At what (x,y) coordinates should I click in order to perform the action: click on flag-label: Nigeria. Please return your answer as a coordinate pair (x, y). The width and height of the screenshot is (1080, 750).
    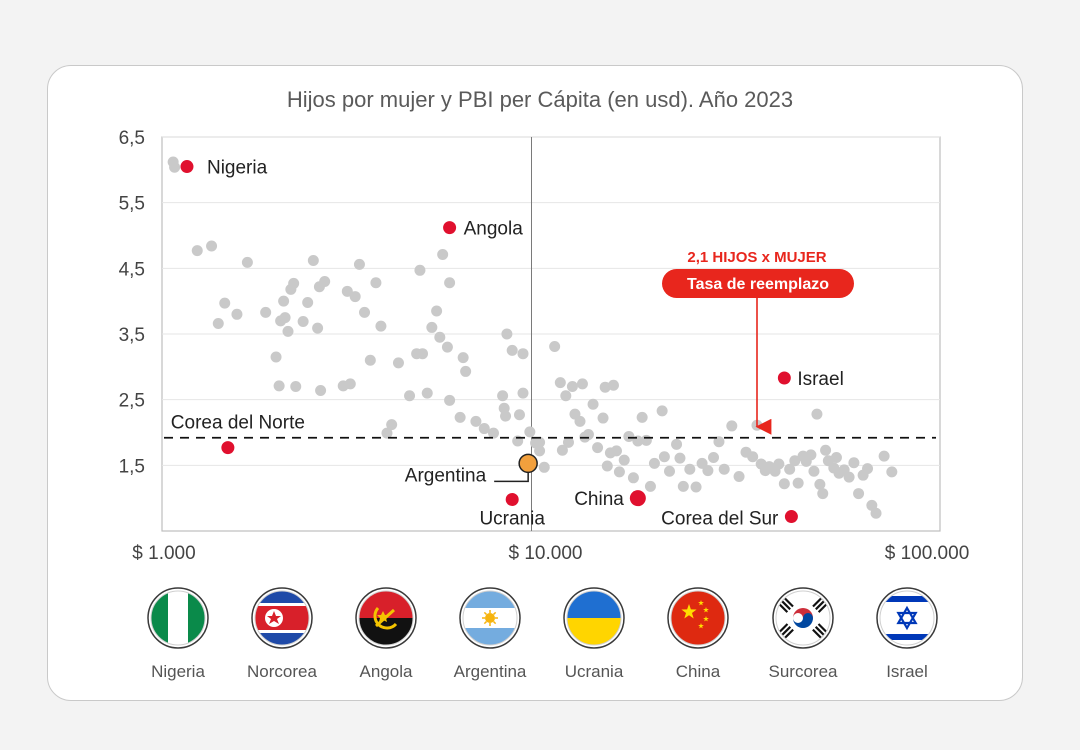
    Looking at the image, I should click on (178, 671).